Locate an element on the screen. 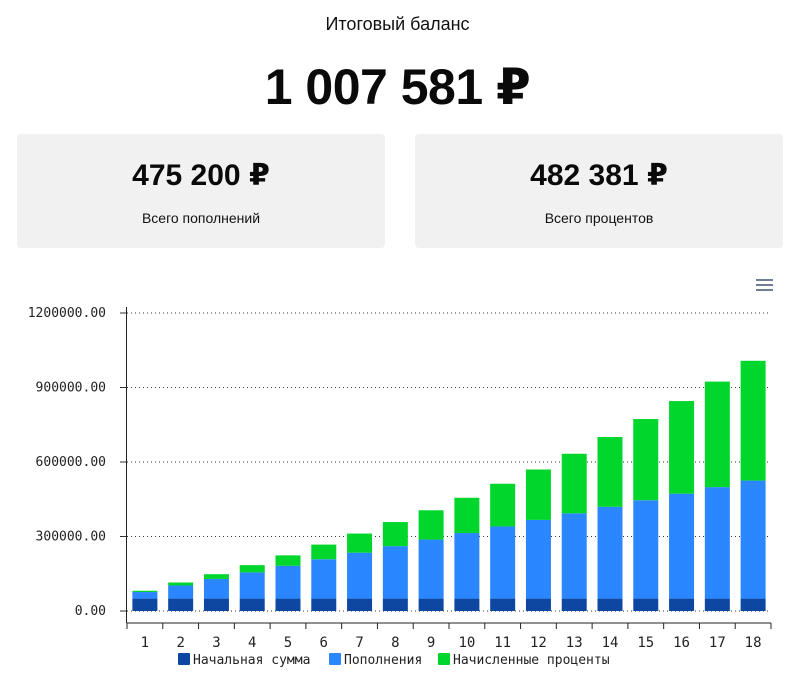 This screenshot has width=795, height=682. legend-label-initial-amount: Начальная сумма is located at coordinates (251, 660).